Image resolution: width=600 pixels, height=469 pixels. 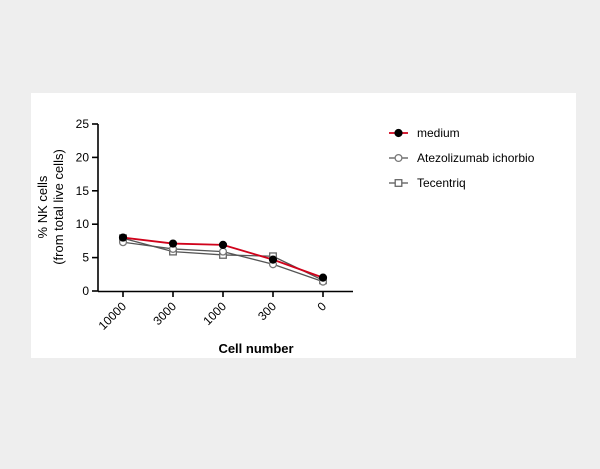 What do you see at coordinates (83, 224) in the screenshot?
I see `y-tick-label: 10` at bounding box center [83, 224].